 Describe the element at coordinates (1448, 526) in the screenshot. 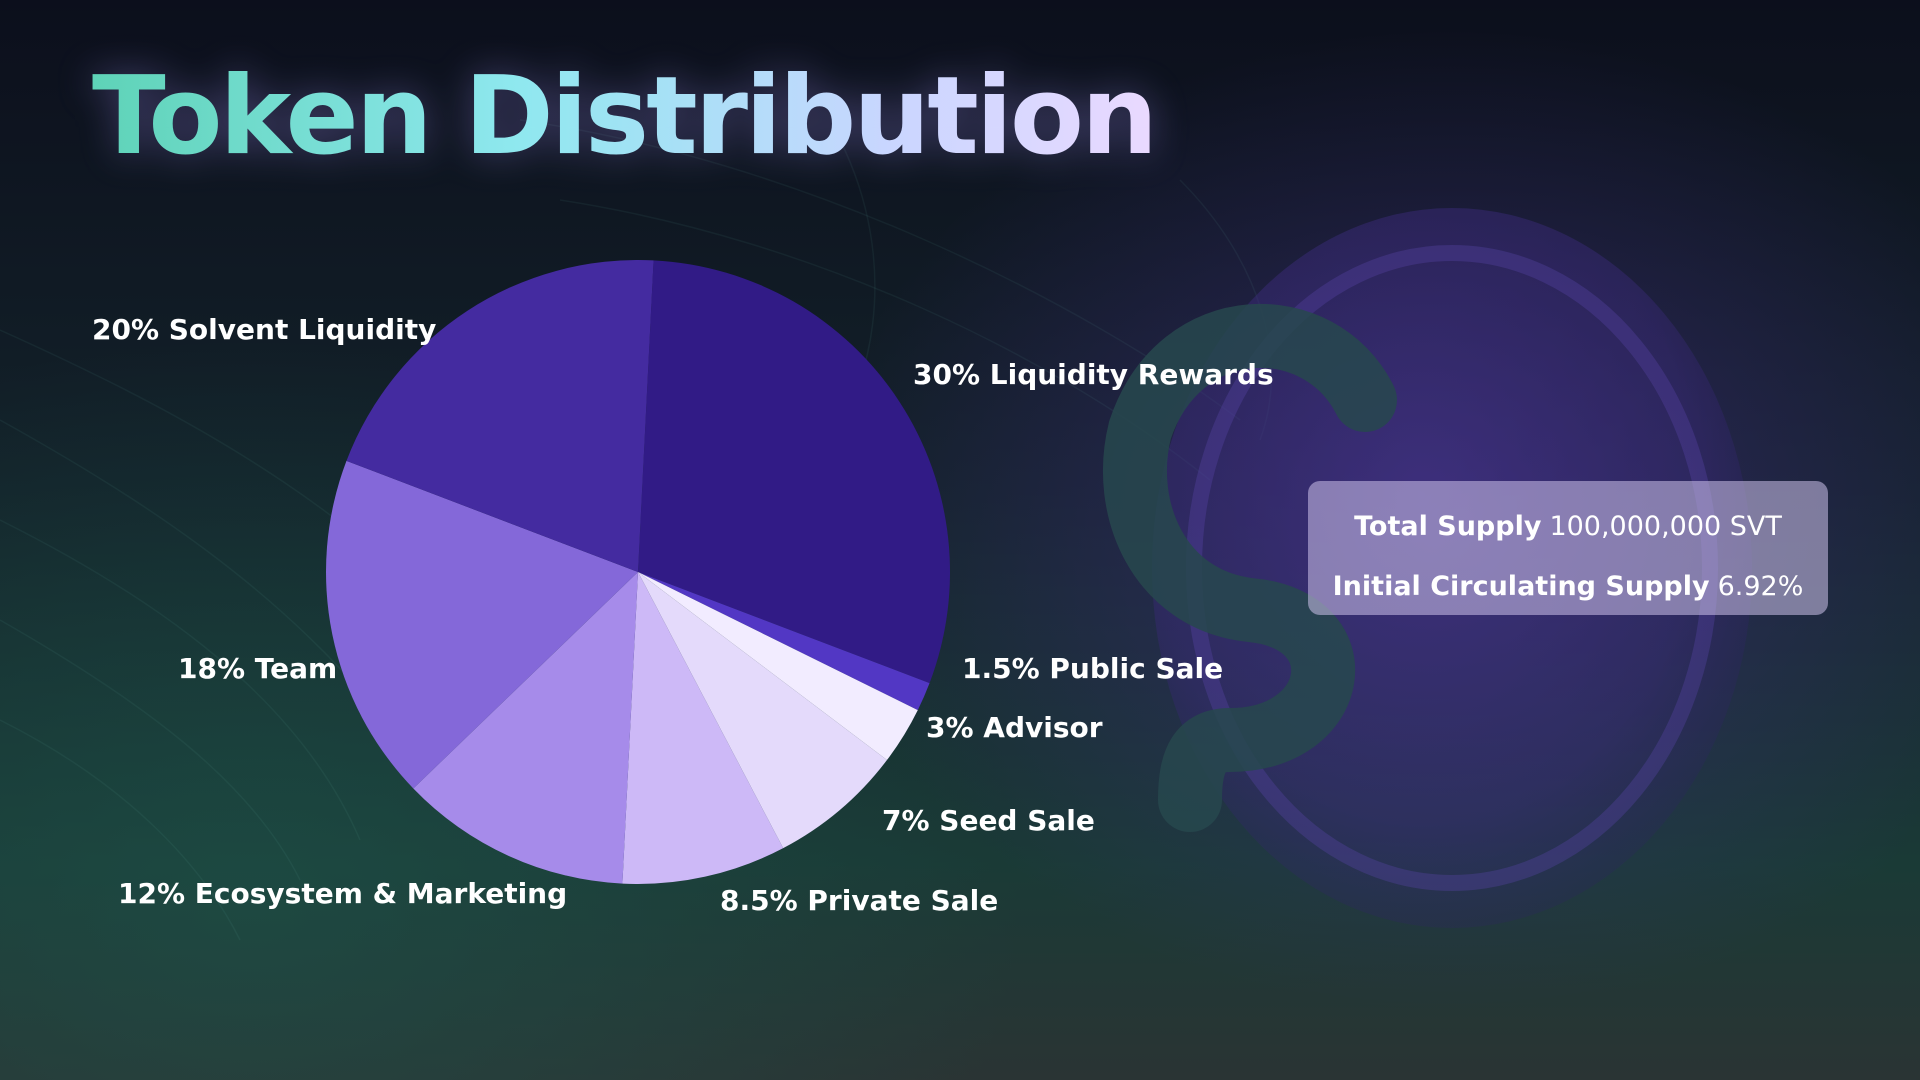

I see `total-supply-label: Total Supply` at that location.